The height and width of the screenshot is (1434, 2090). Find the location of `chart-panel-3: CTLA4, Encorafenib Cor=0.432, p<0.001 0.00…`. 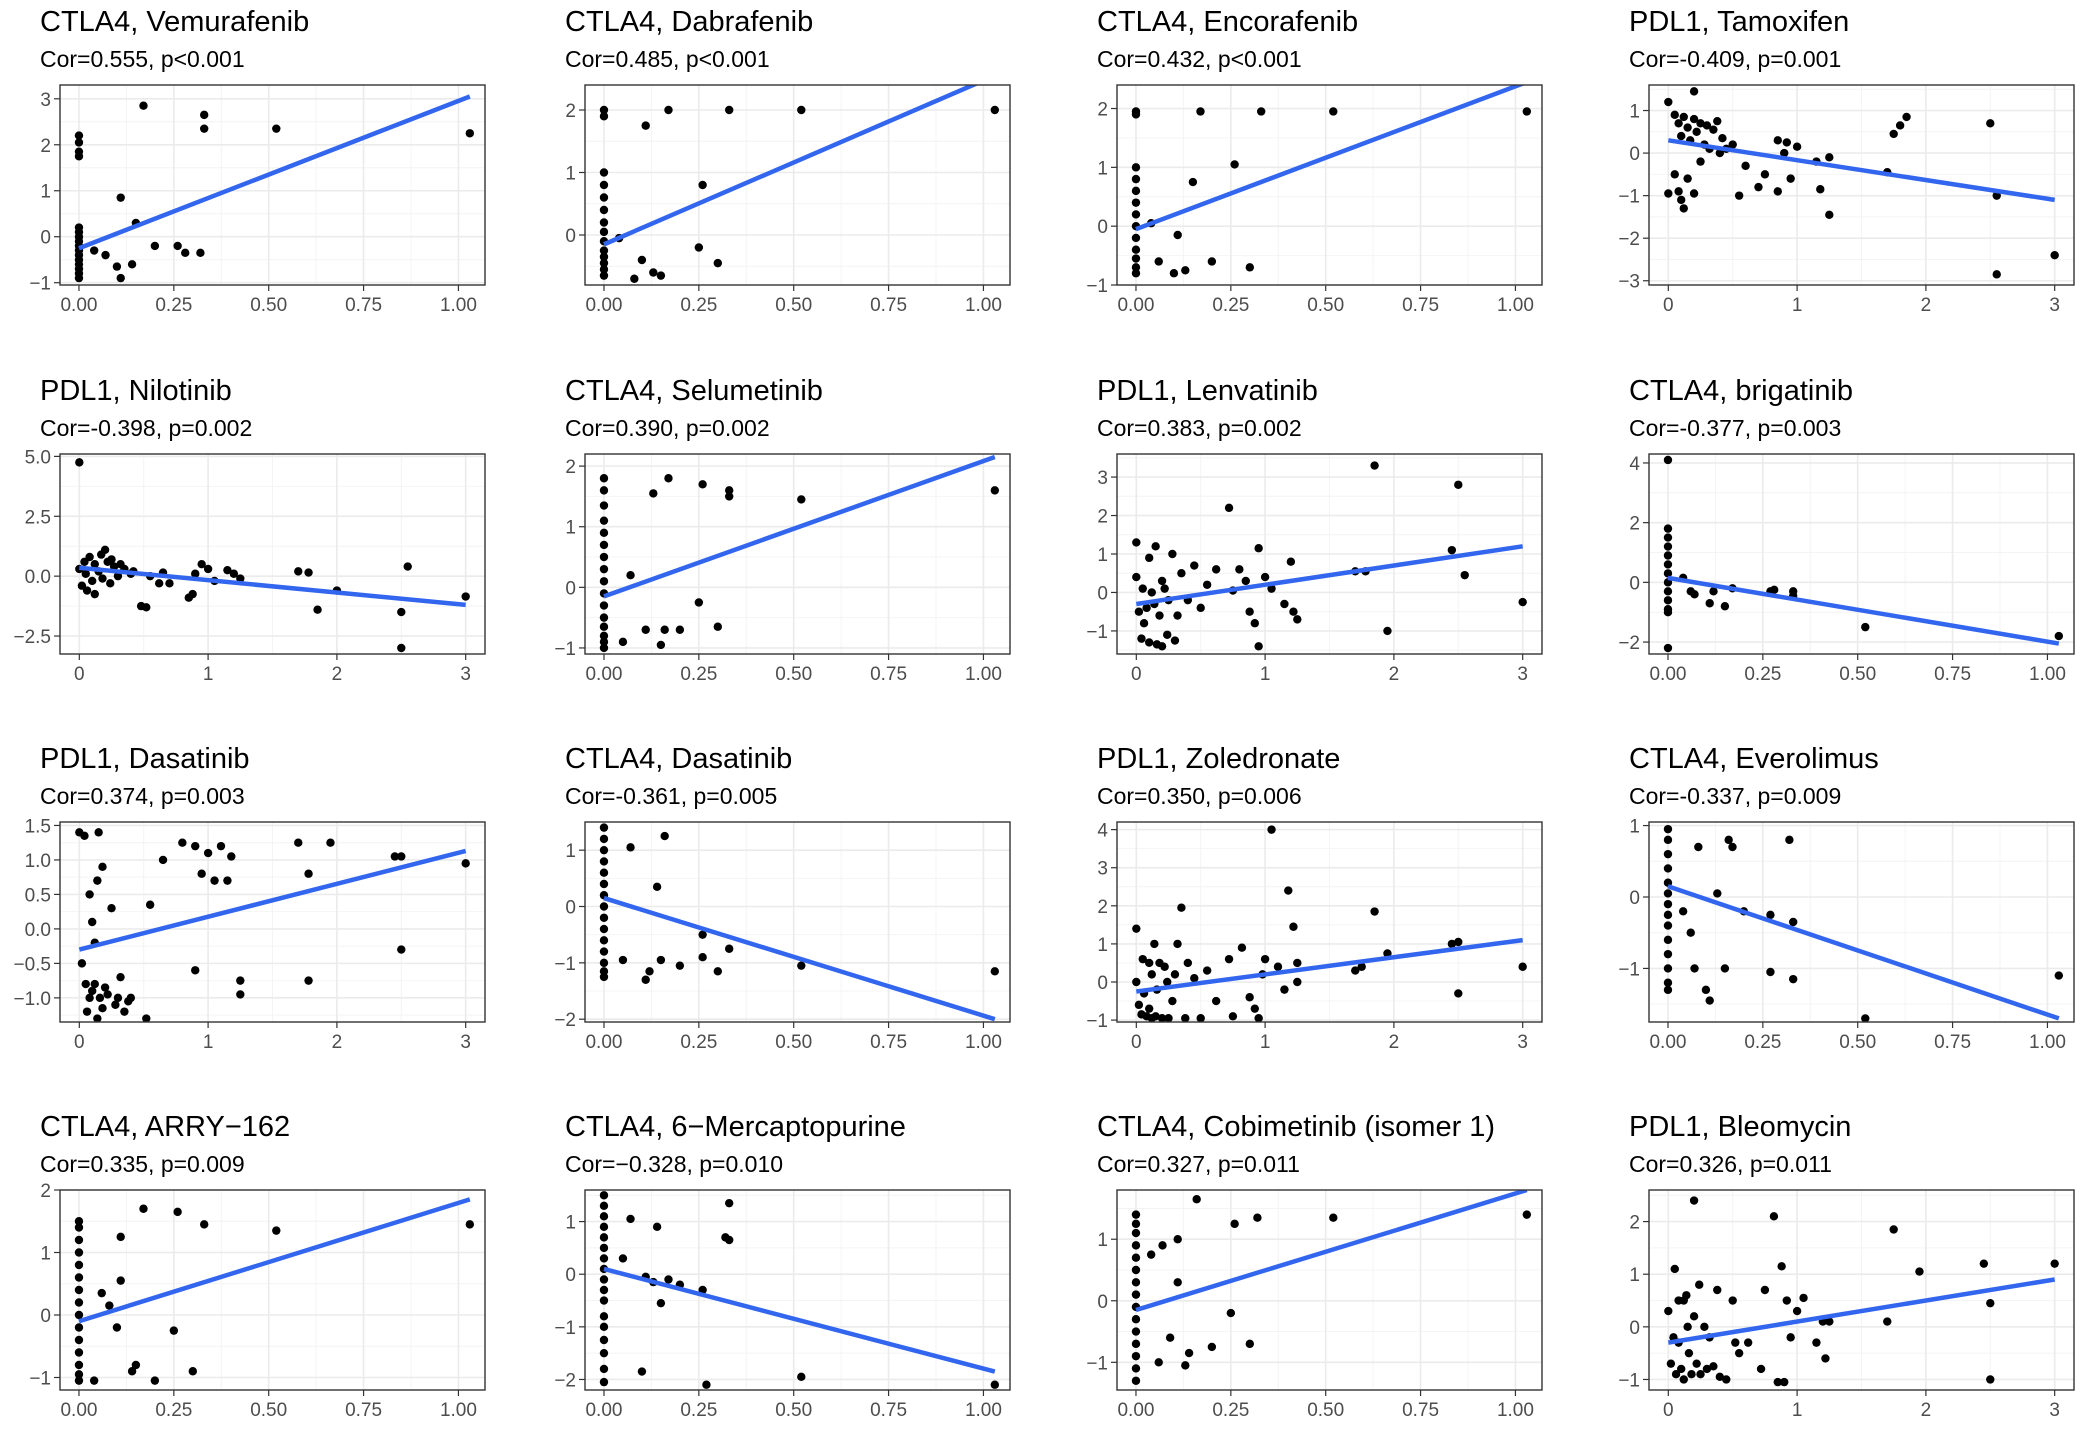

chart-panel-3: CTLA4, Encorafenib Cor=0.432, p<0.001 0.00… is located at coordinates (1314, 161).